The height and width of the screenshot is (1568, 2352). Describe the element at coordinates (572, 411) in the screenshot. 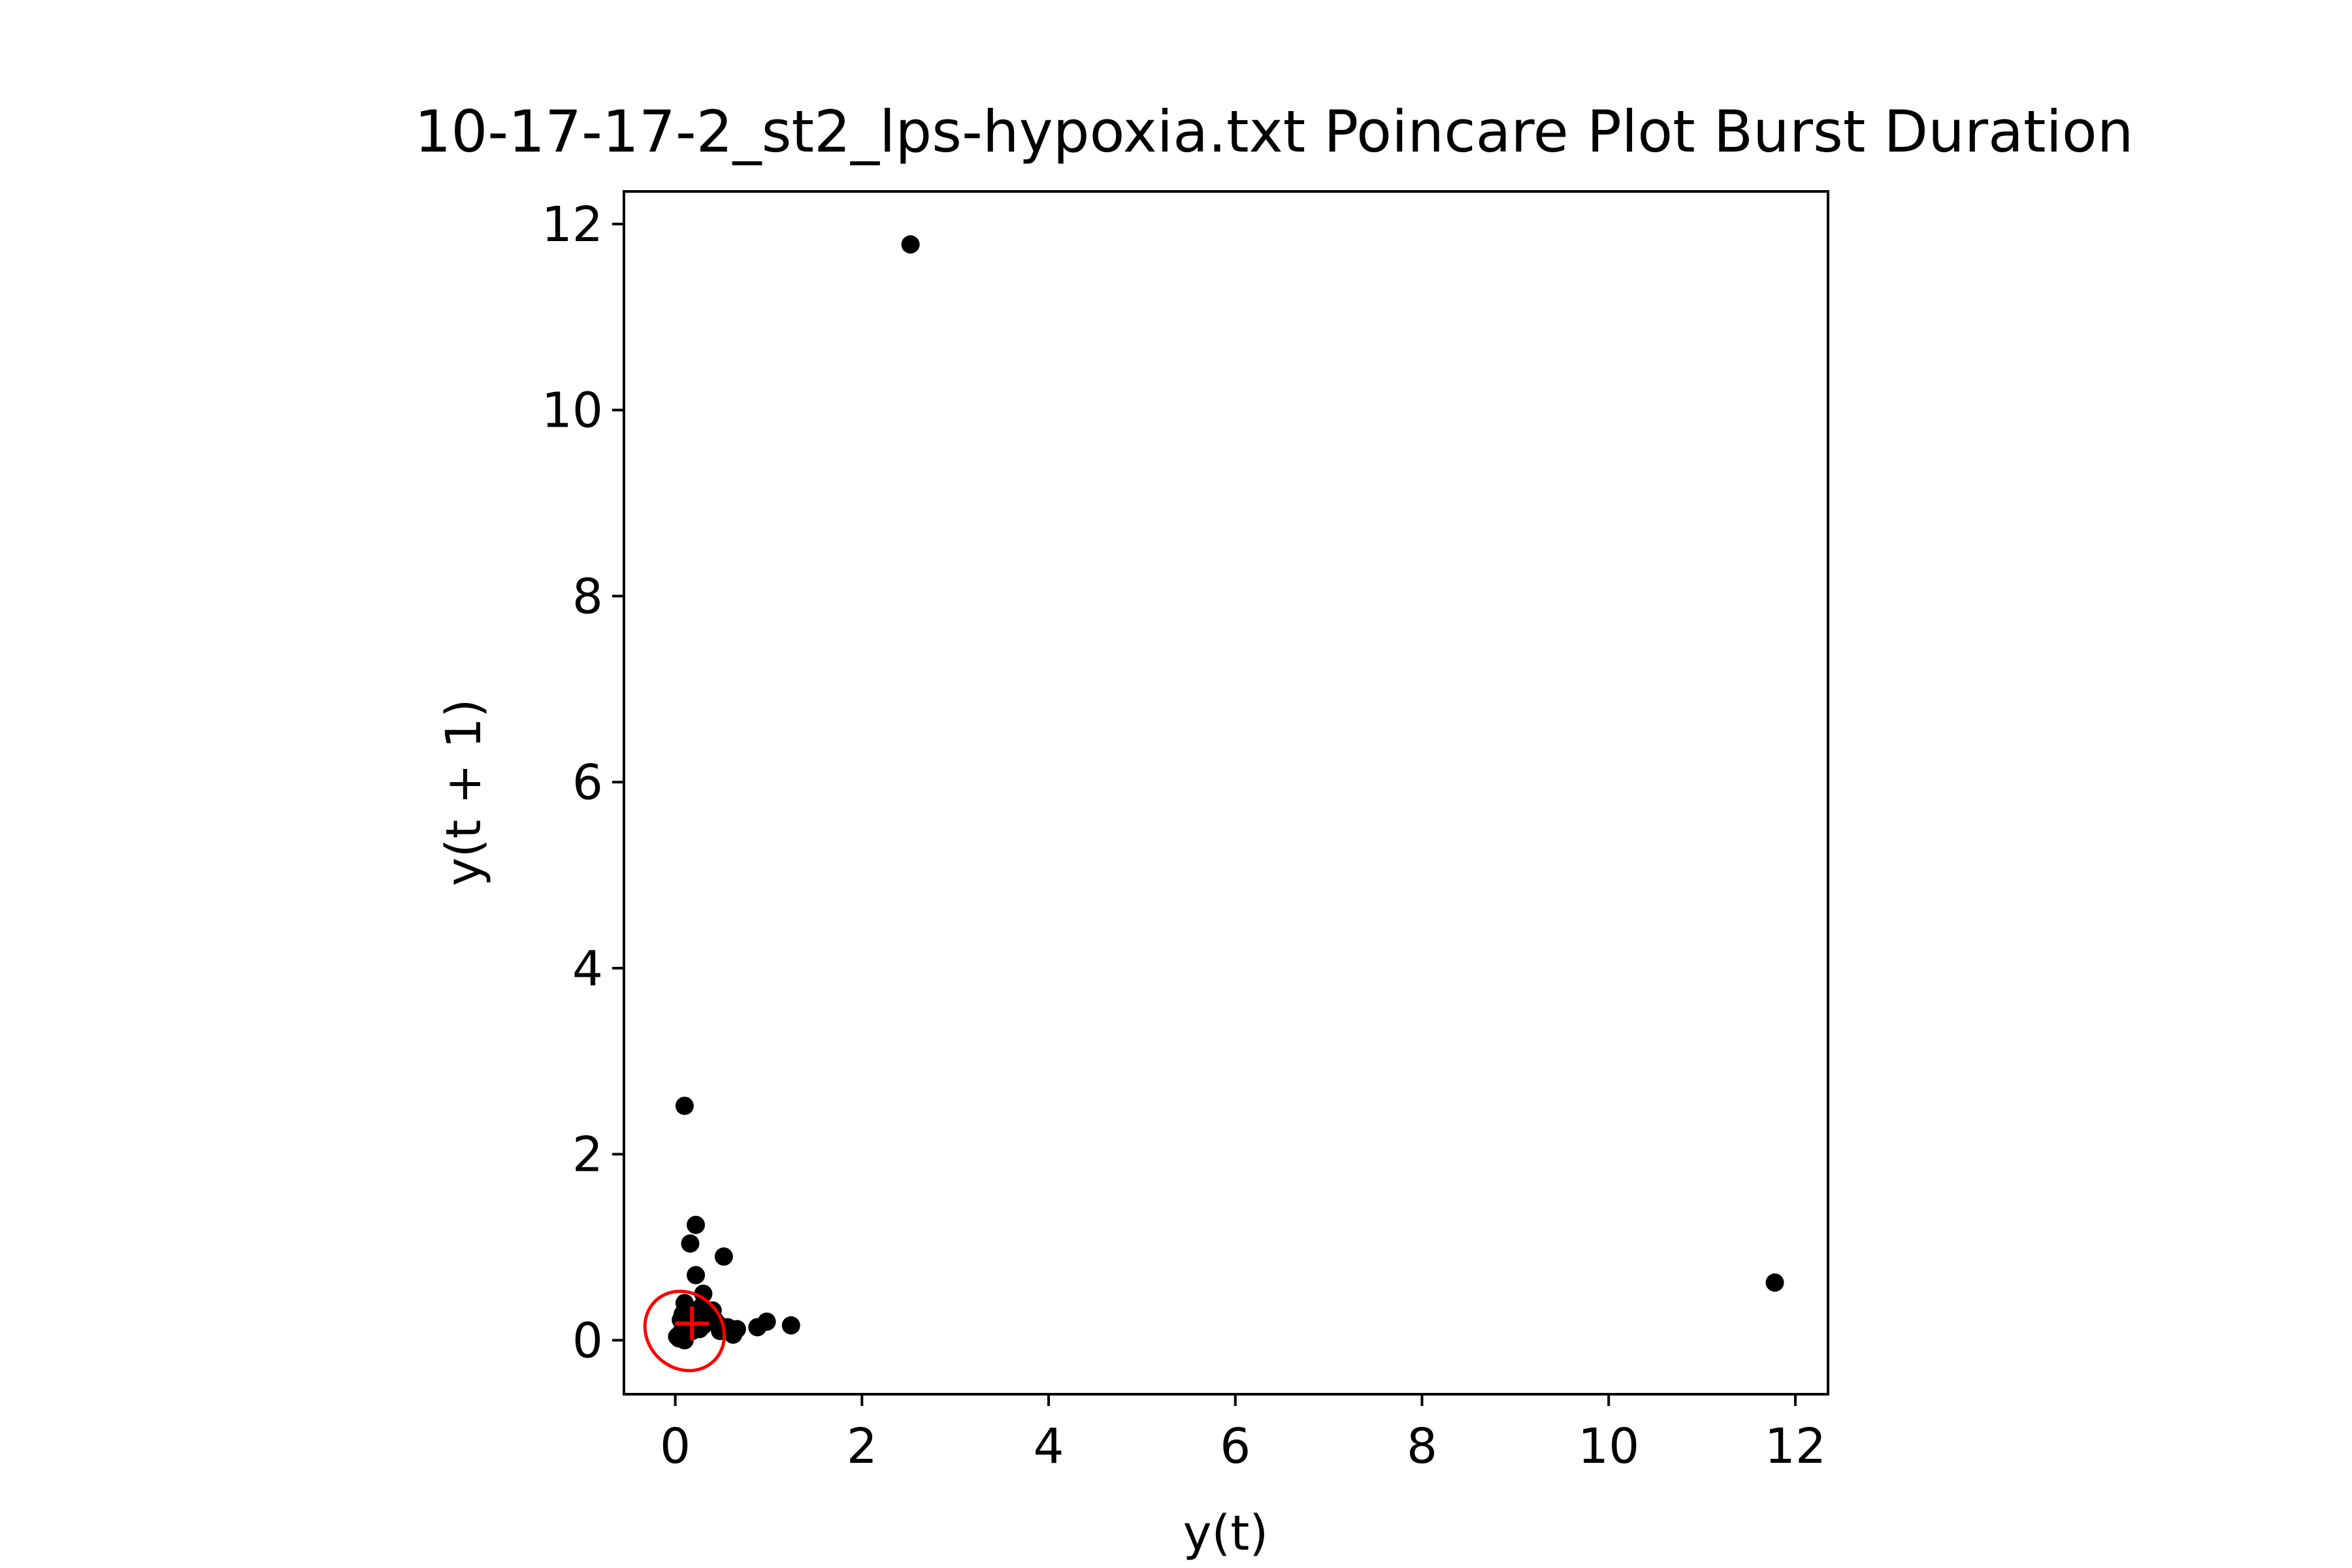

I see `y-tick-label: 10` at that location.